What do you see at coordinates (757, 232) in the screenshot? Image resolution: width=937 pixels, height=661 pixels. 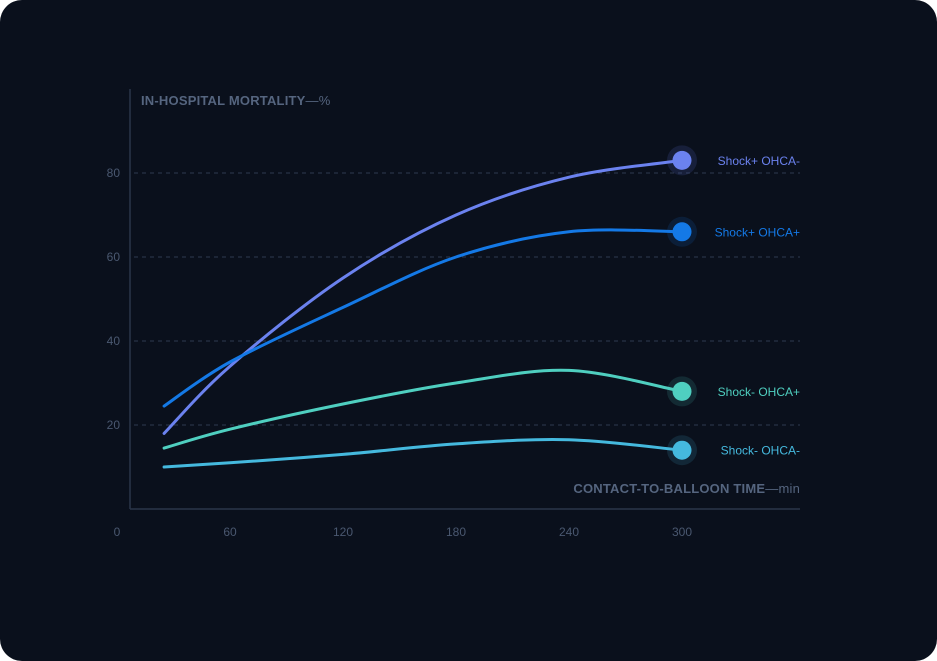 I see `series-label-1: Shock+ OHCA+` at bounding box center [757, 232].